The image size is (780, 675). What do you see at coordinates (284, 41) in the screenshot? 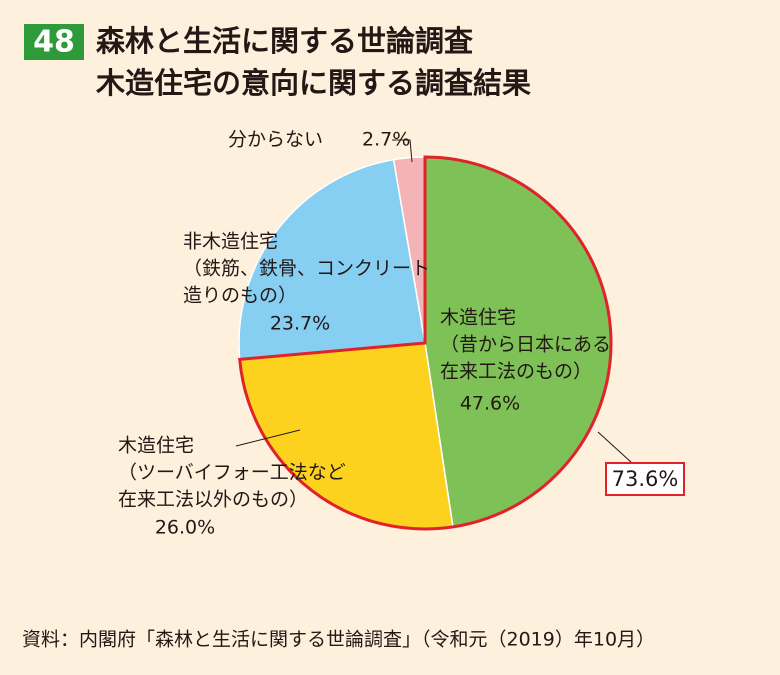
I see `chart-title: 森林と生活に関する世論調査` at bounding box center [284, 41].